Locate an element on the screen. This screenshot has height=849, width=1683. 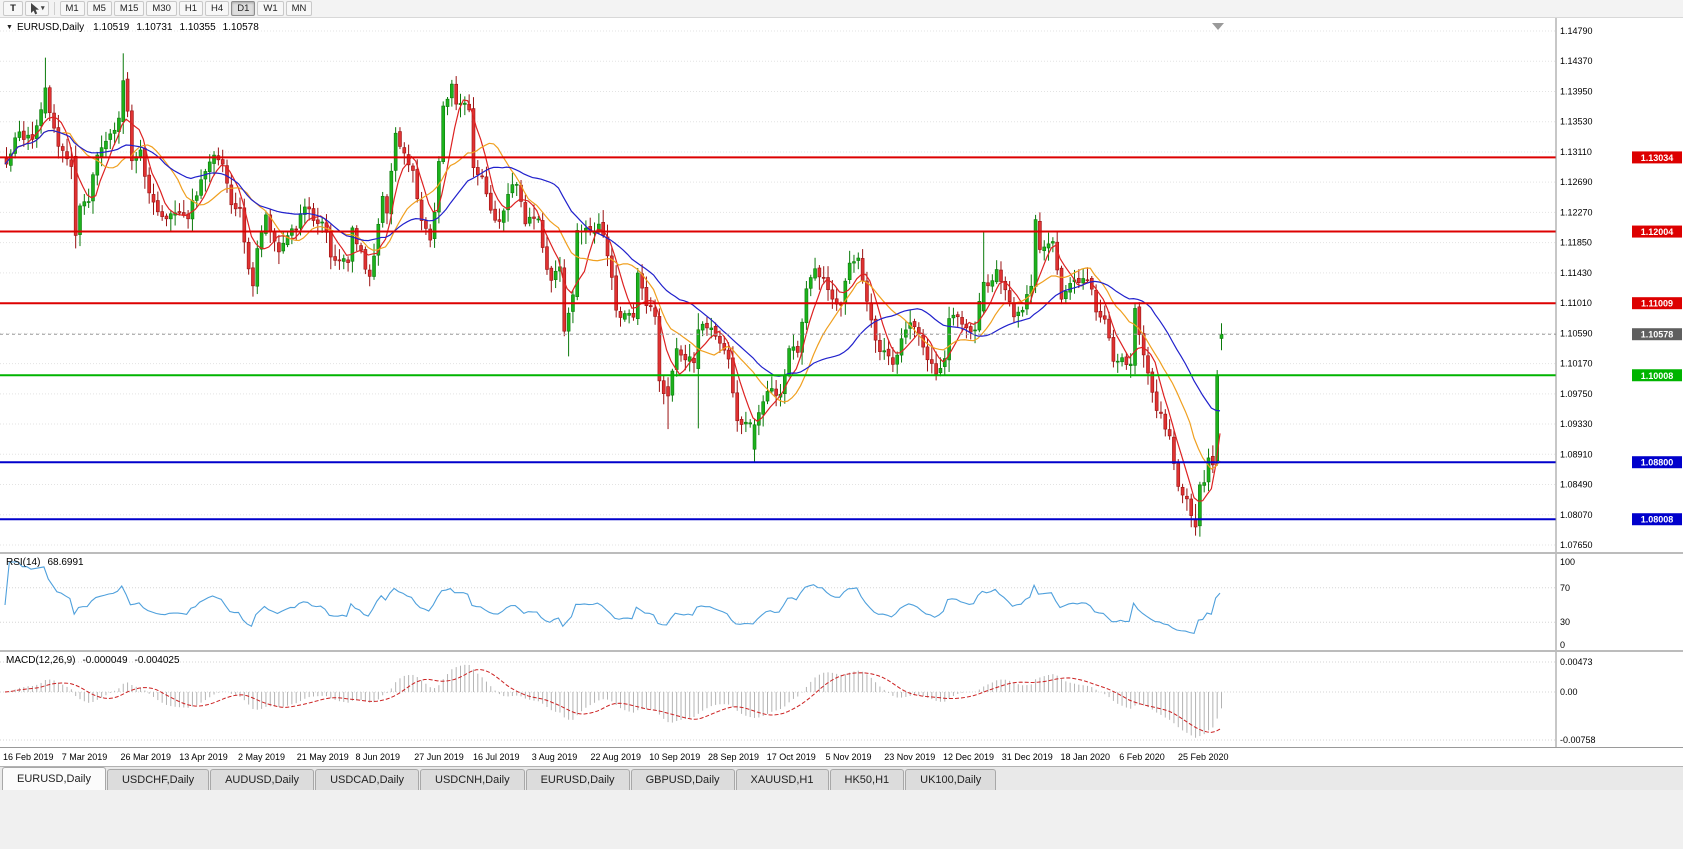
text-tool-button: T is located at coordinates (13, 8).